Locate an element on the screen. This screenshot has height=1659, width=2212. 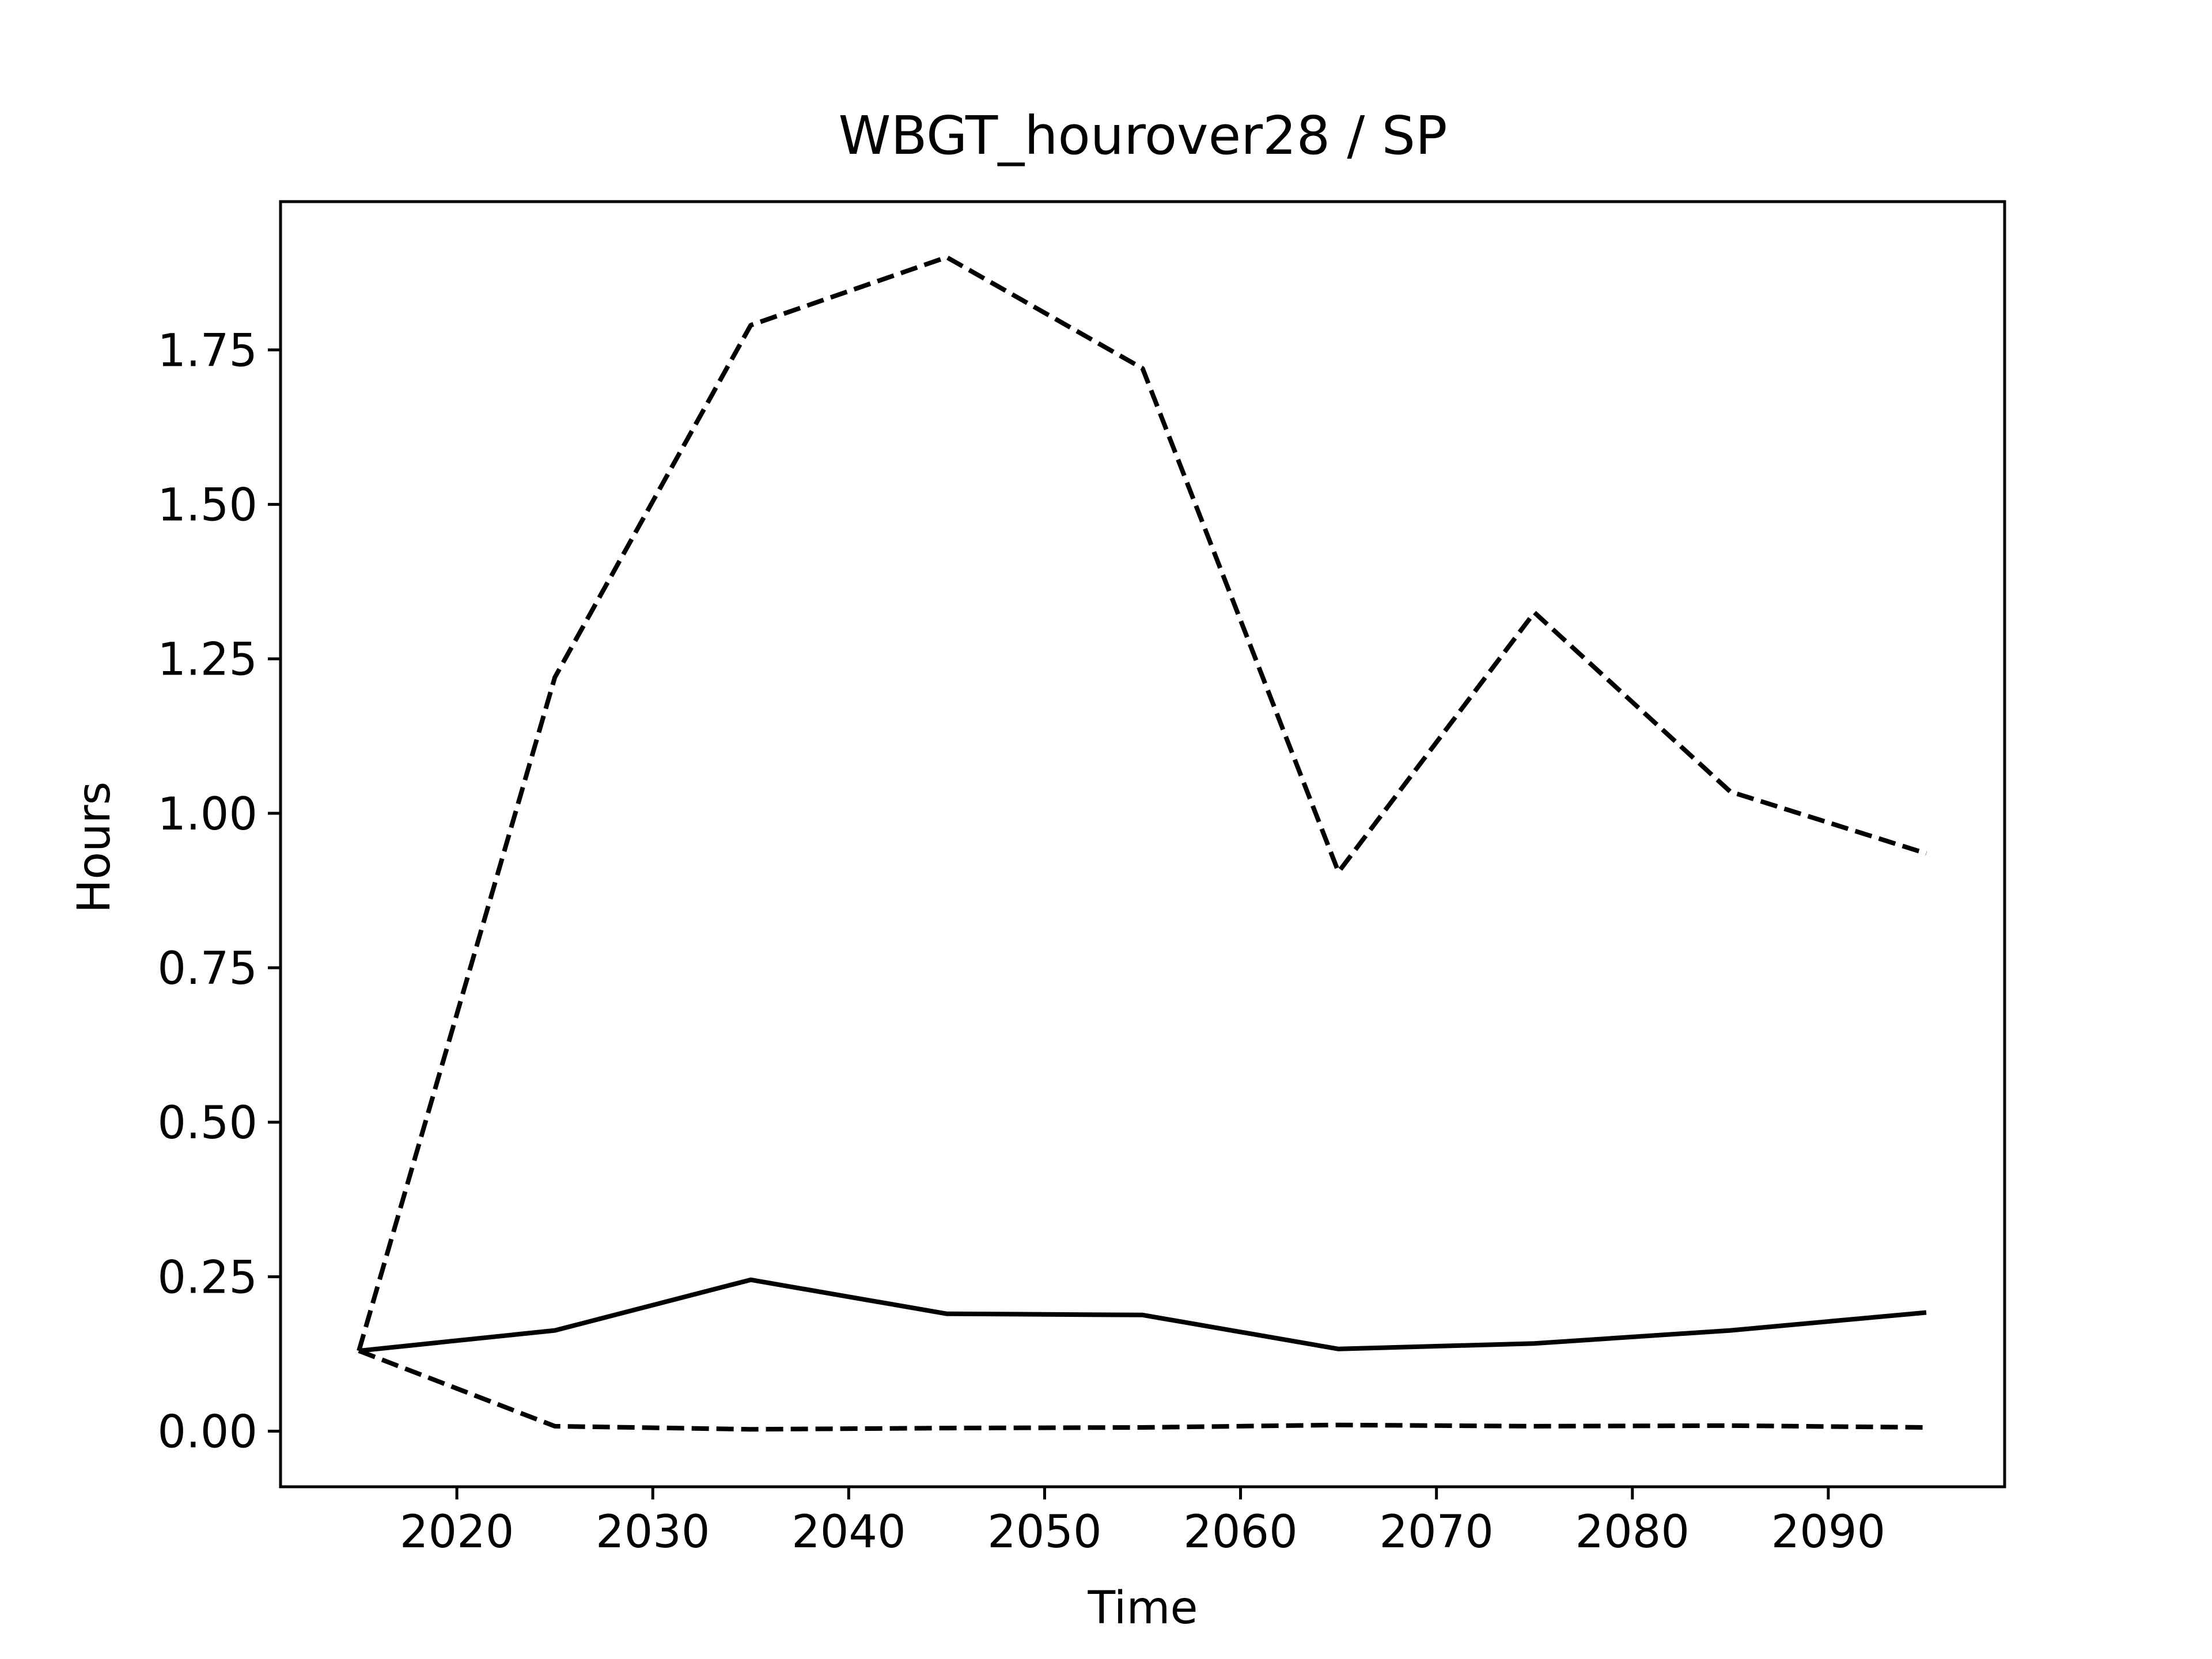
y-tick-label: 1.50 is located at coordinates (207, 506).